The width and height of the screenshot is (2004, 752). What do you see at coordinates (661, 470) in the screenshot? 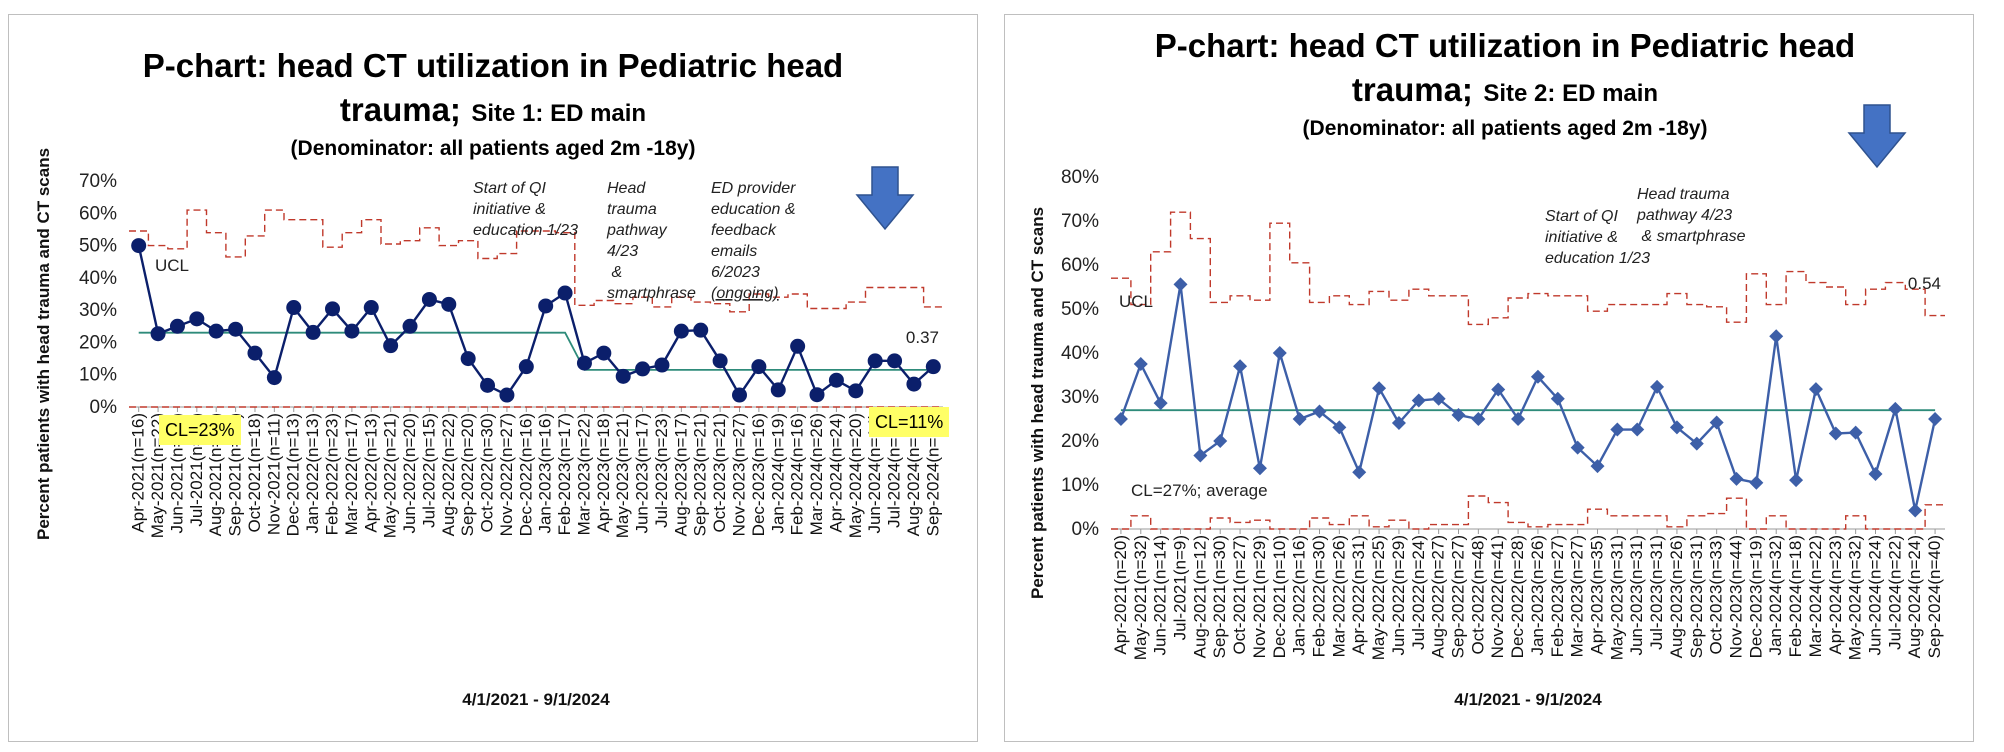
I see `x-tick-label: Jul-2023(n=23)` at bounding box center [661, 470].